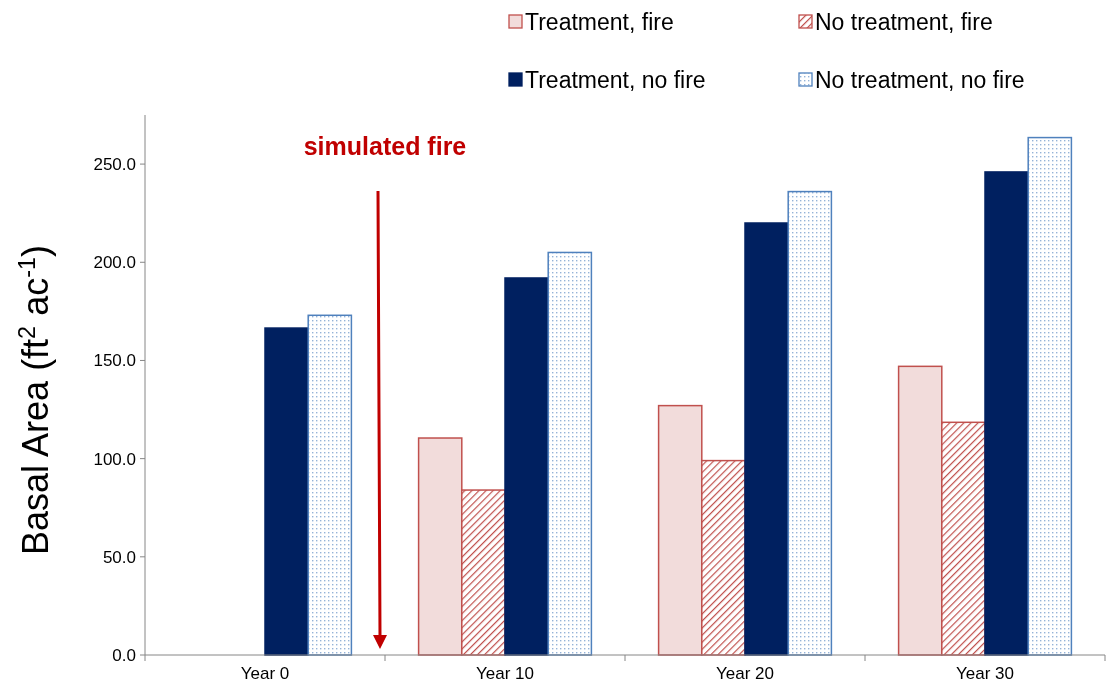 Image resolution: width=1112 pixels, height=696 pixels. I want to click on x-tick-label: Year 0, so click(265, 673).